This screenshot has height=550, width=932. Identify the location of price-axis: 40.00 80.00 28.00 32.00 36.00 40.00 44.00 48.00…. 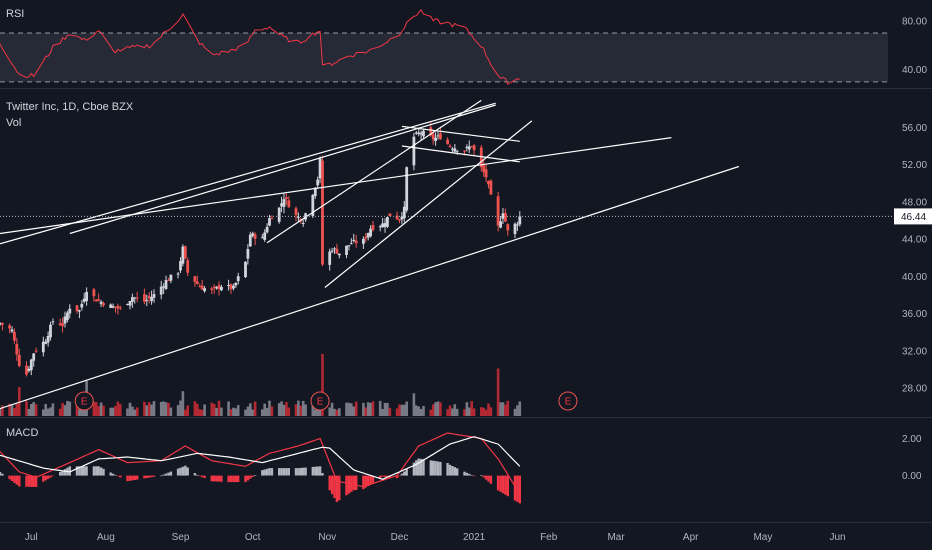
(913, 249).